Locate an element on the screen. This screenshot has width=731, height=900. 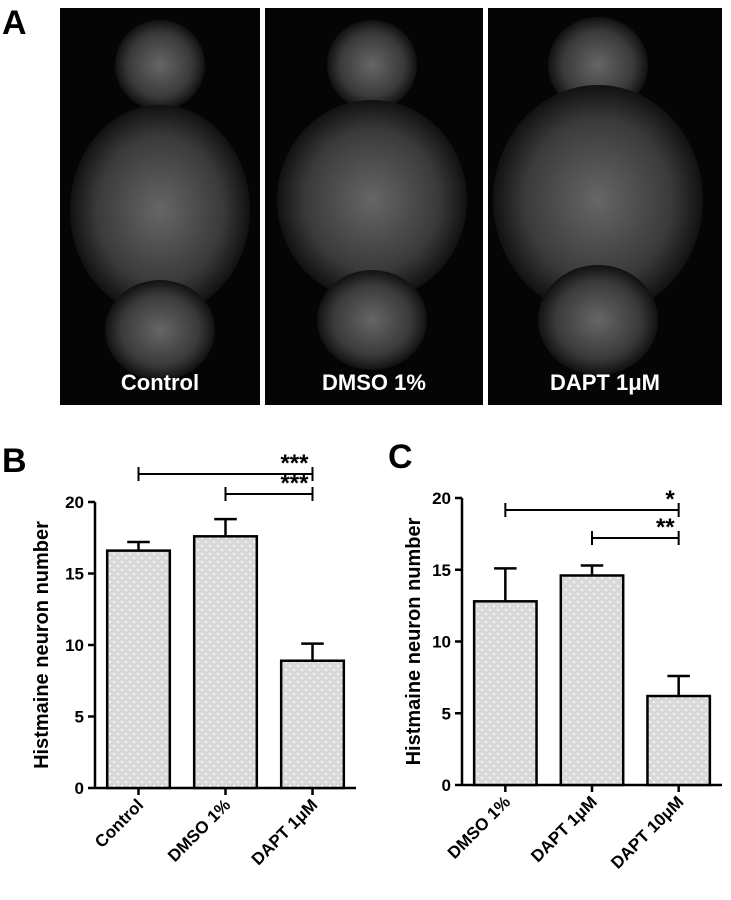
significance-label: * is located at coordinates (670, 499).